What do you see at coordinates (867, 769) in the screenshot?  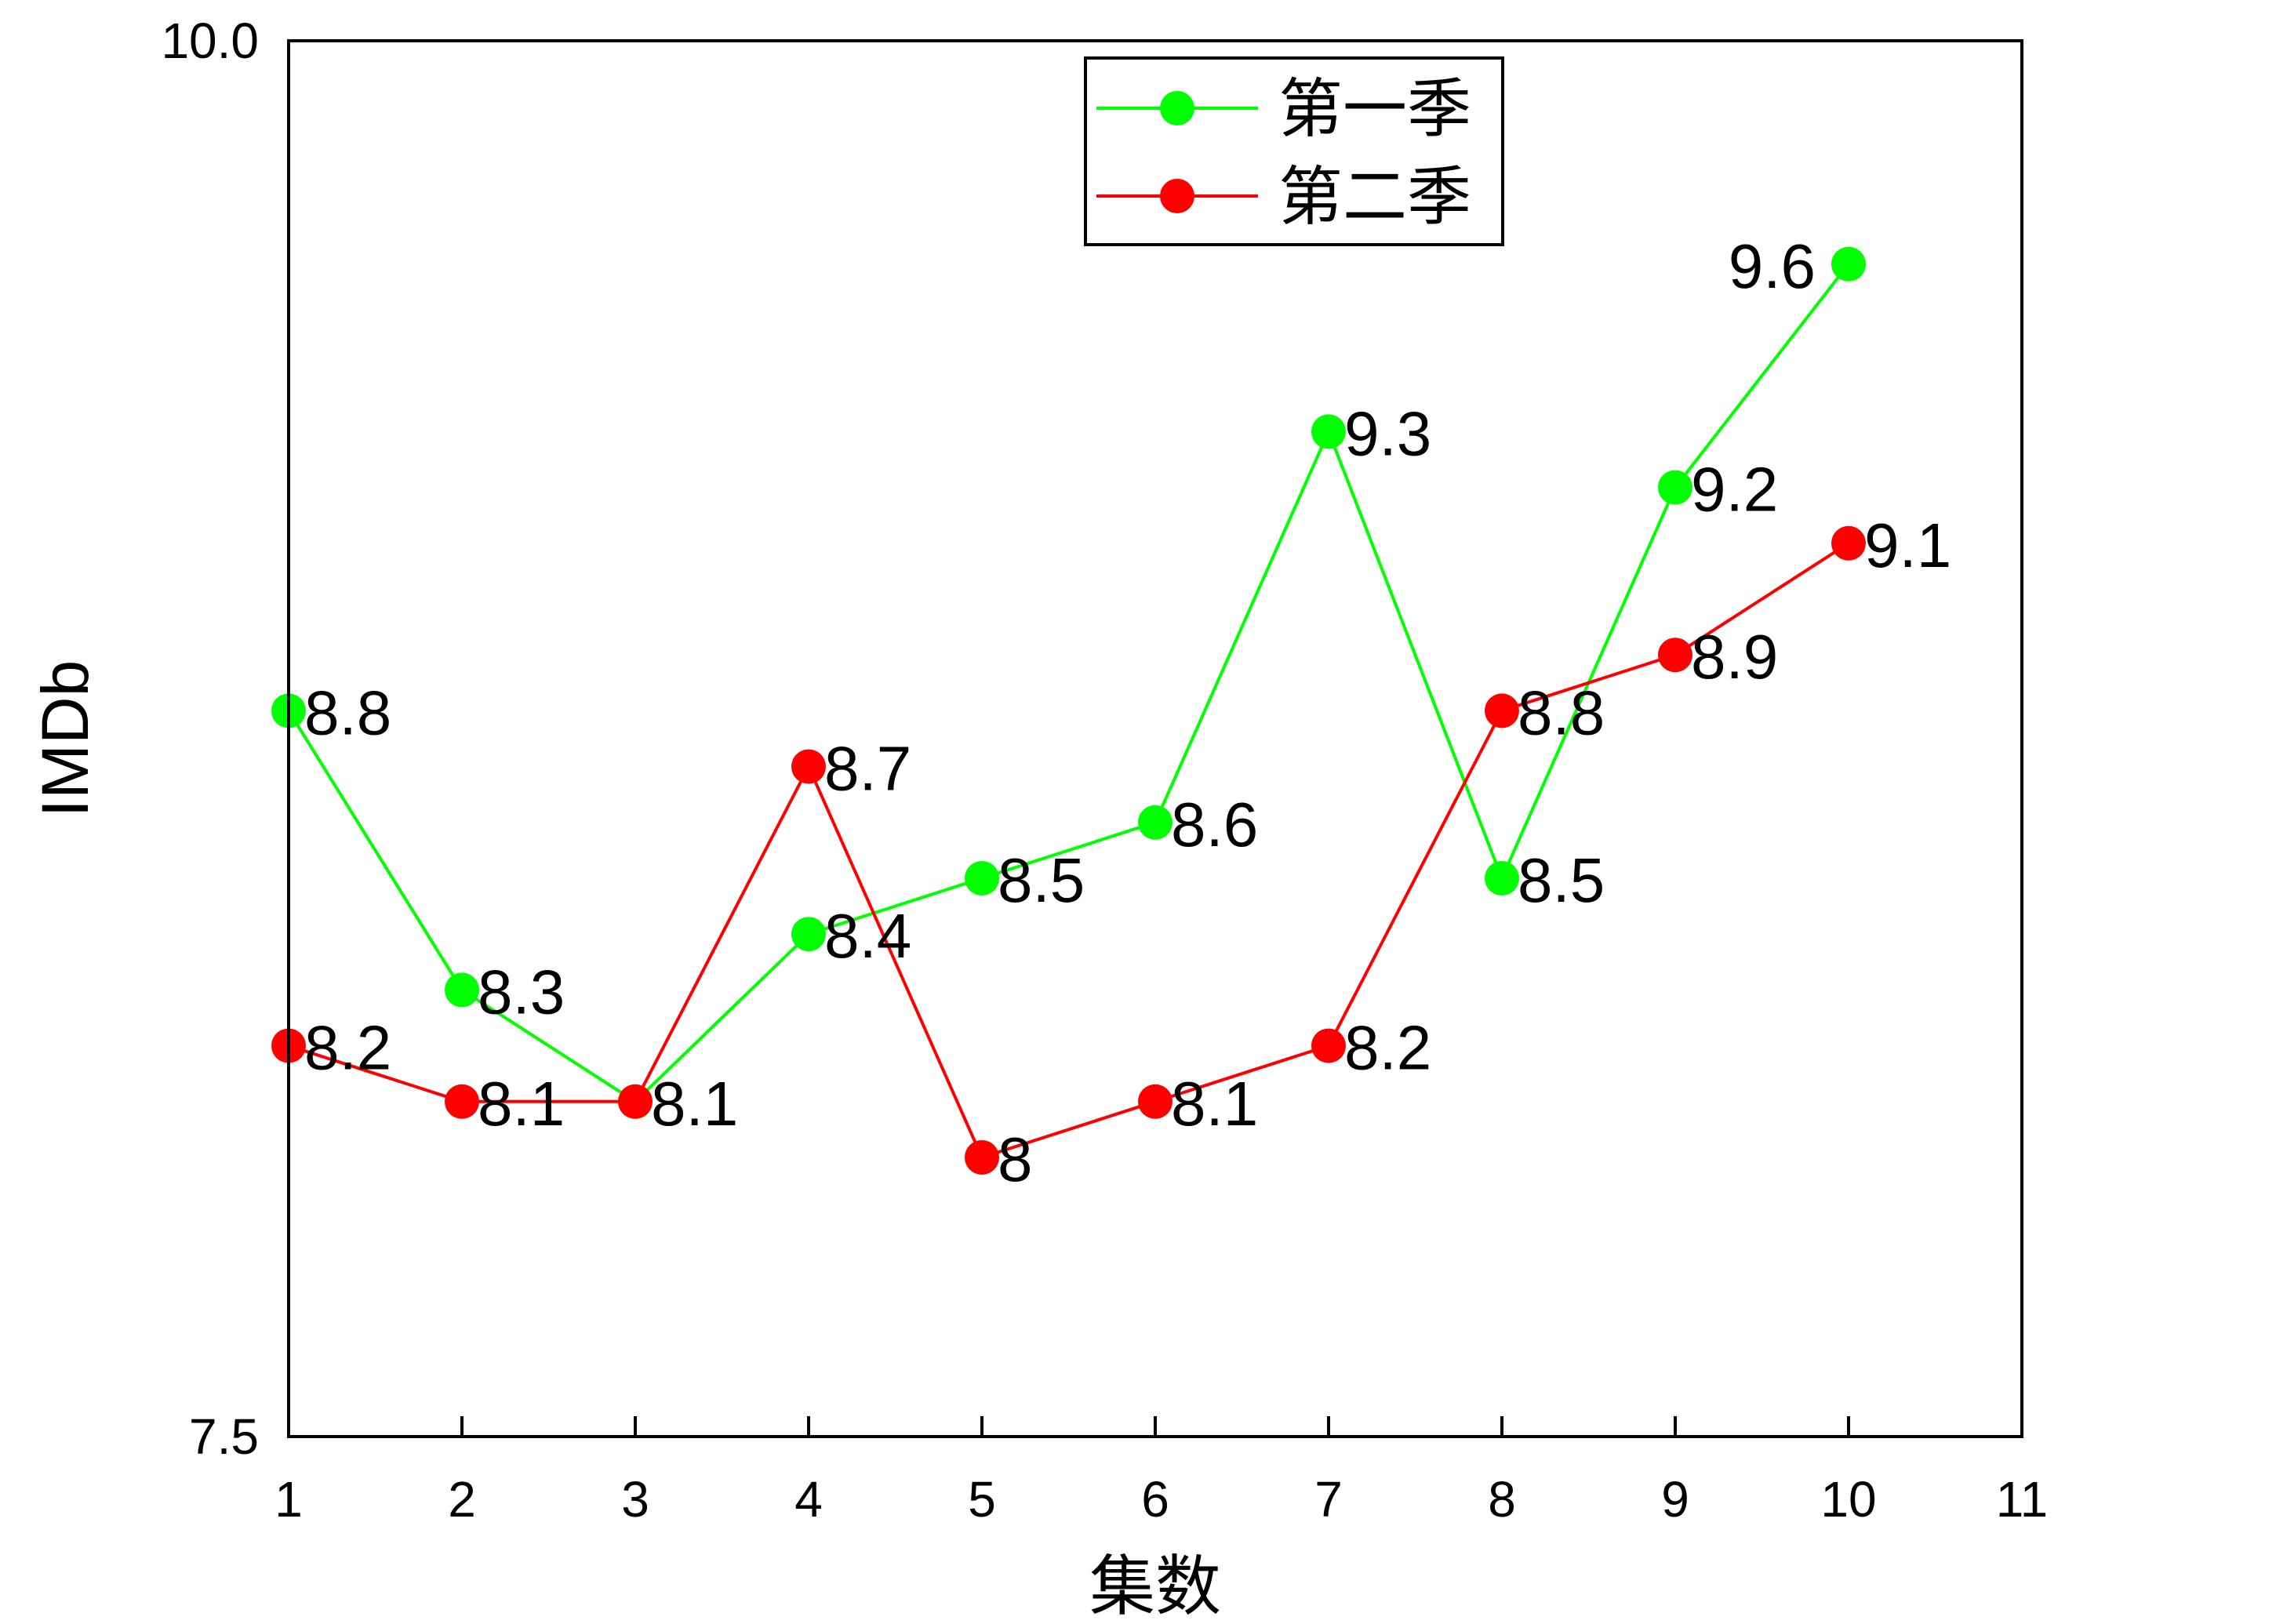 I see `data-label: 8.7` at bounding box center [867, 769].